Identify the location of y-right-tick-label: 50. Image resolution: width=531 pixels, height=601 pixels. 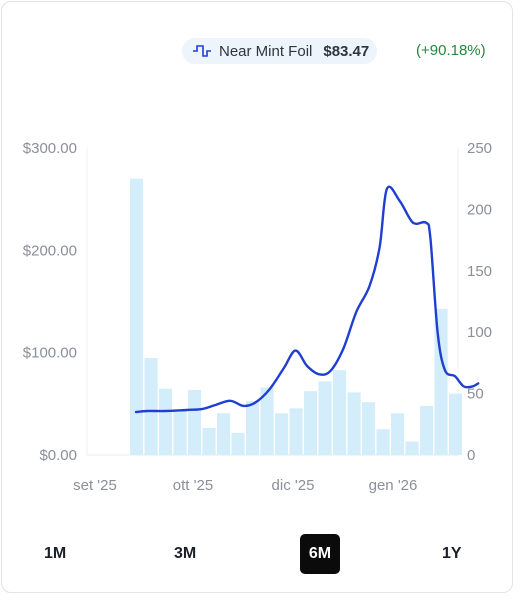
(475, 394).